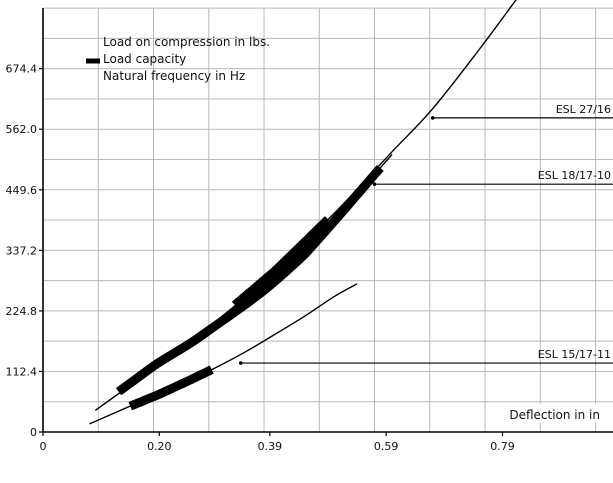 Image resolution: width=613 pixels, height=483 pixels. What do you see at coordinates (22, 250) in the screenshot?
I see `y-tick-label: 337.2` at bounding box center [22, 250].